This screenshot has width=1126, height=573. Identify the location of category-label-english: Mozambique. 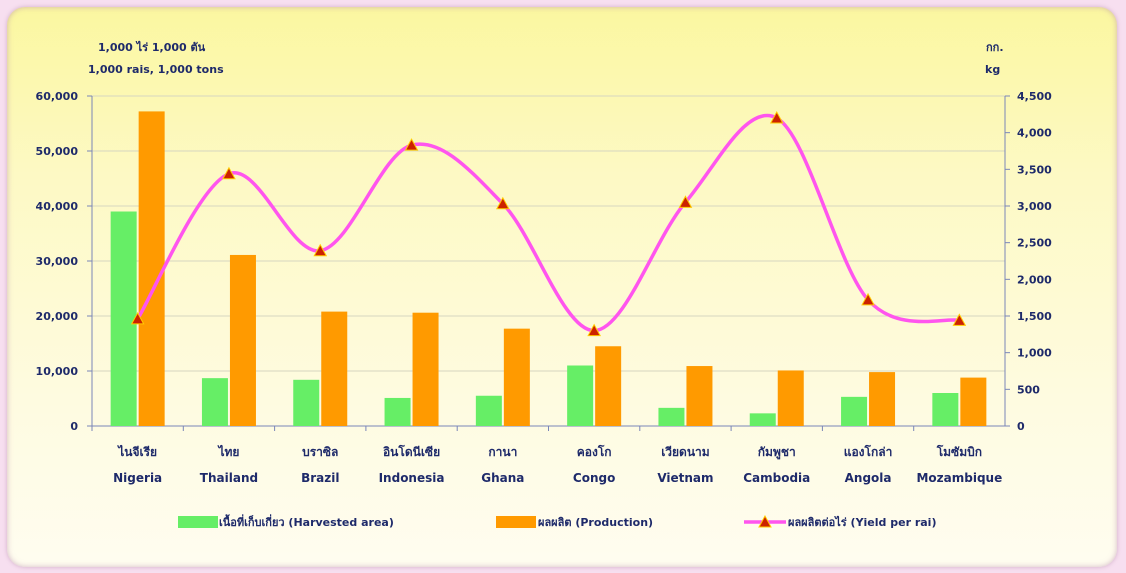
(959, 478).